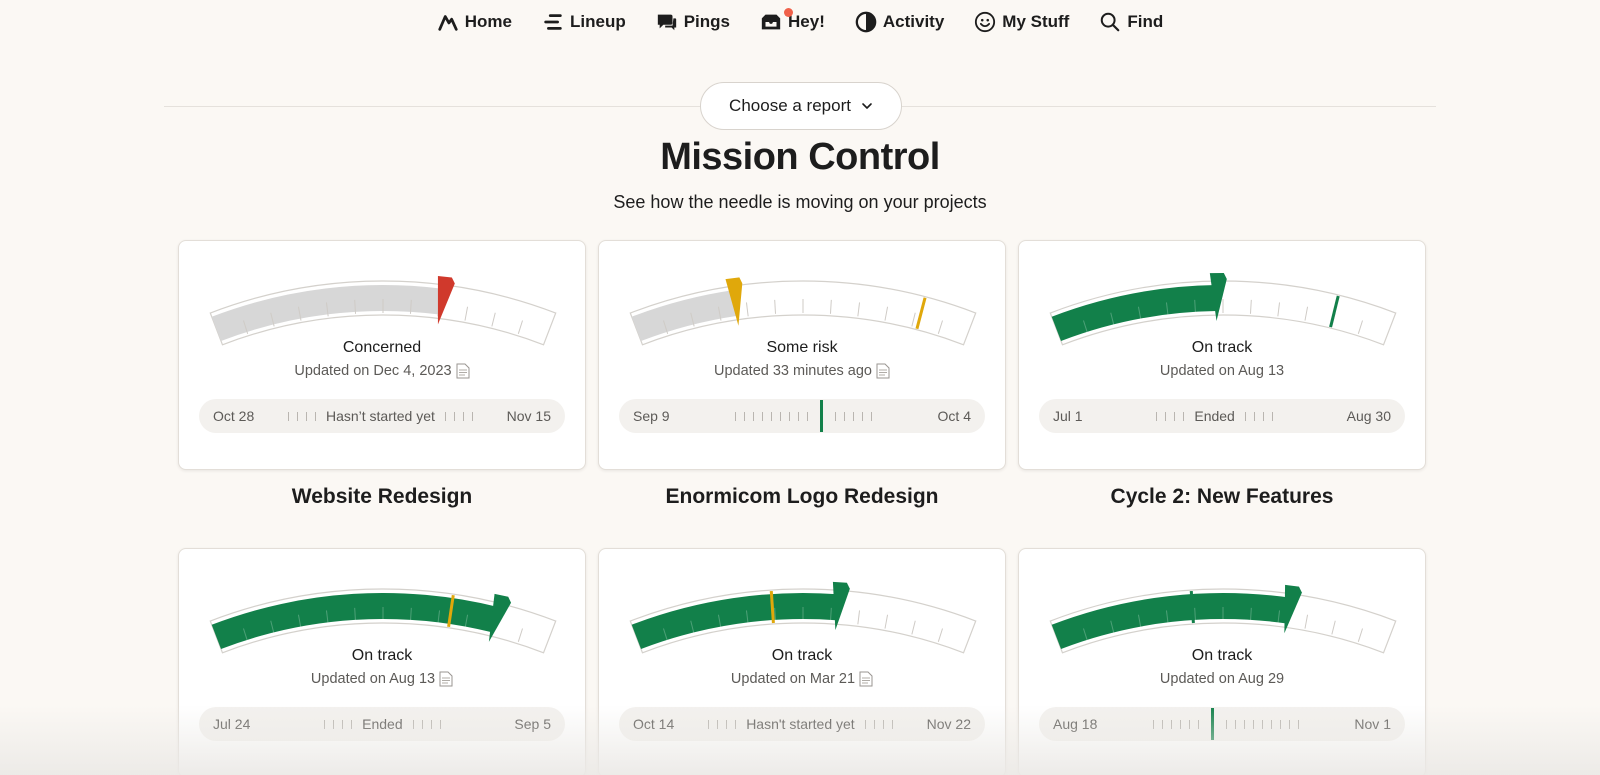  What do you see at coordinates (948, 724) in the screenshot?
I see `timeline-end: Nov 22` at bounding box center [948, 724].